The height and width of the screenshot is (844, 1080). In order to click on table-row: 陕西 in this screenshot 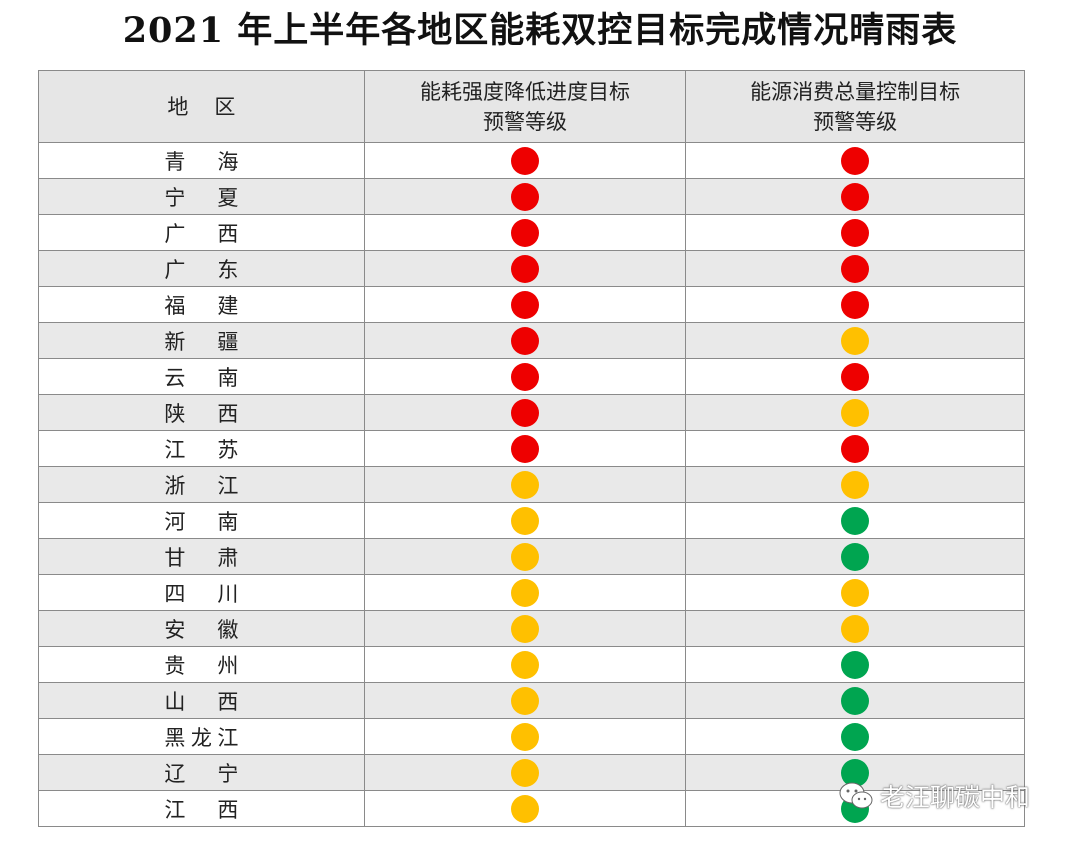, I will do `click(531, 412)`.